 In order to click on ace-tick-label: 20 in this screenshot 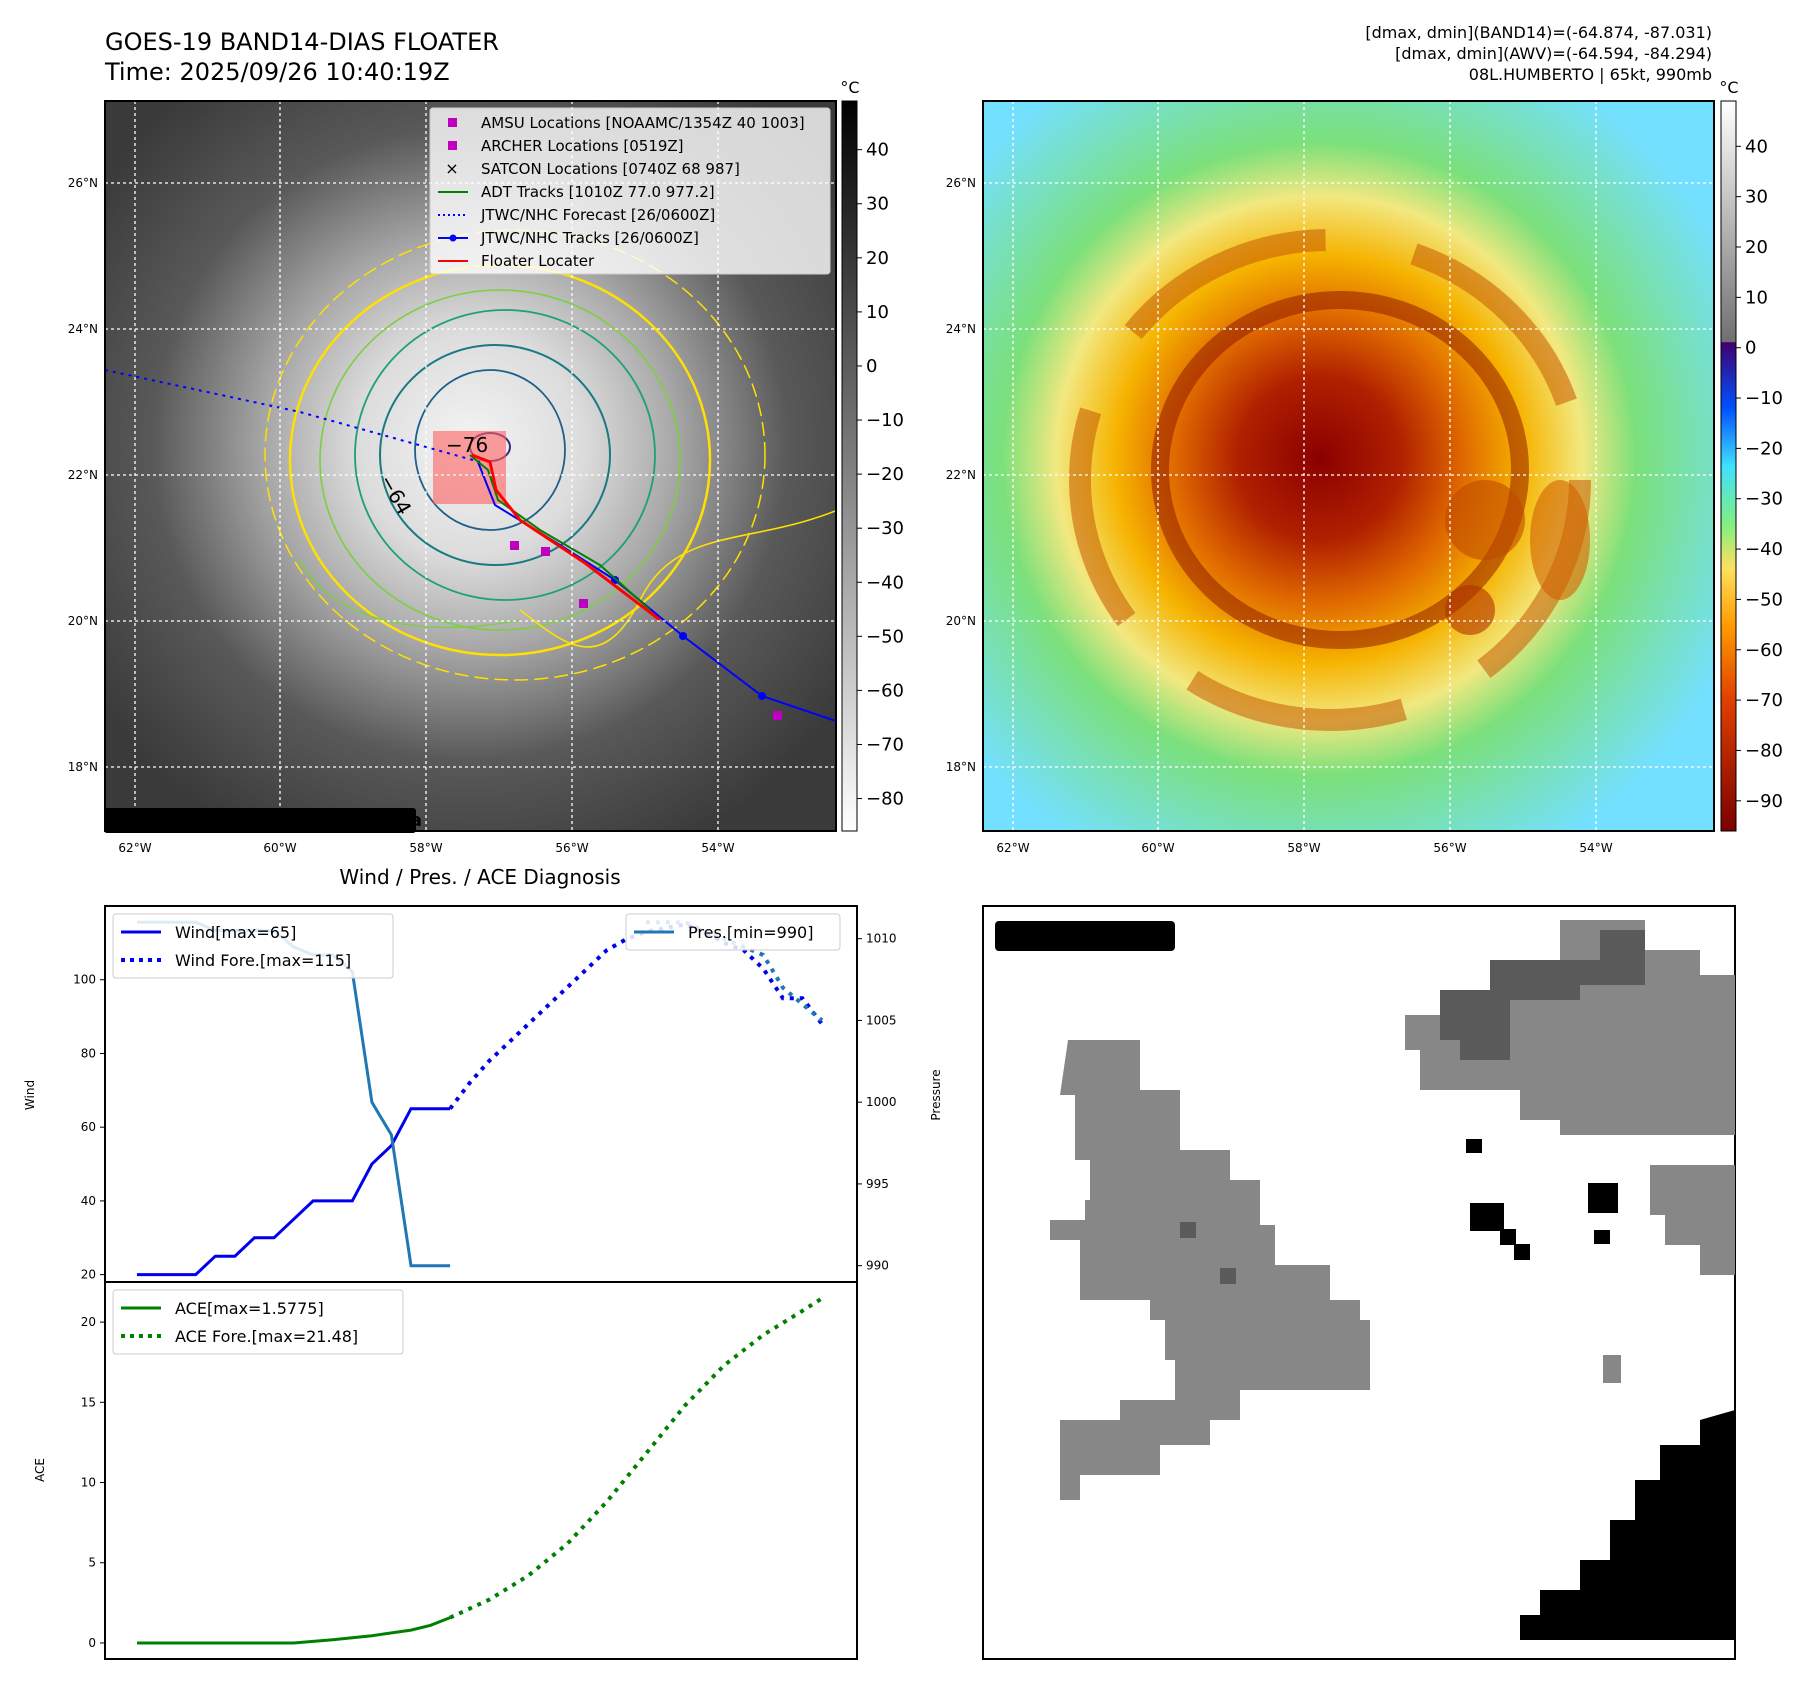, I will do `click(88, 1322)`.